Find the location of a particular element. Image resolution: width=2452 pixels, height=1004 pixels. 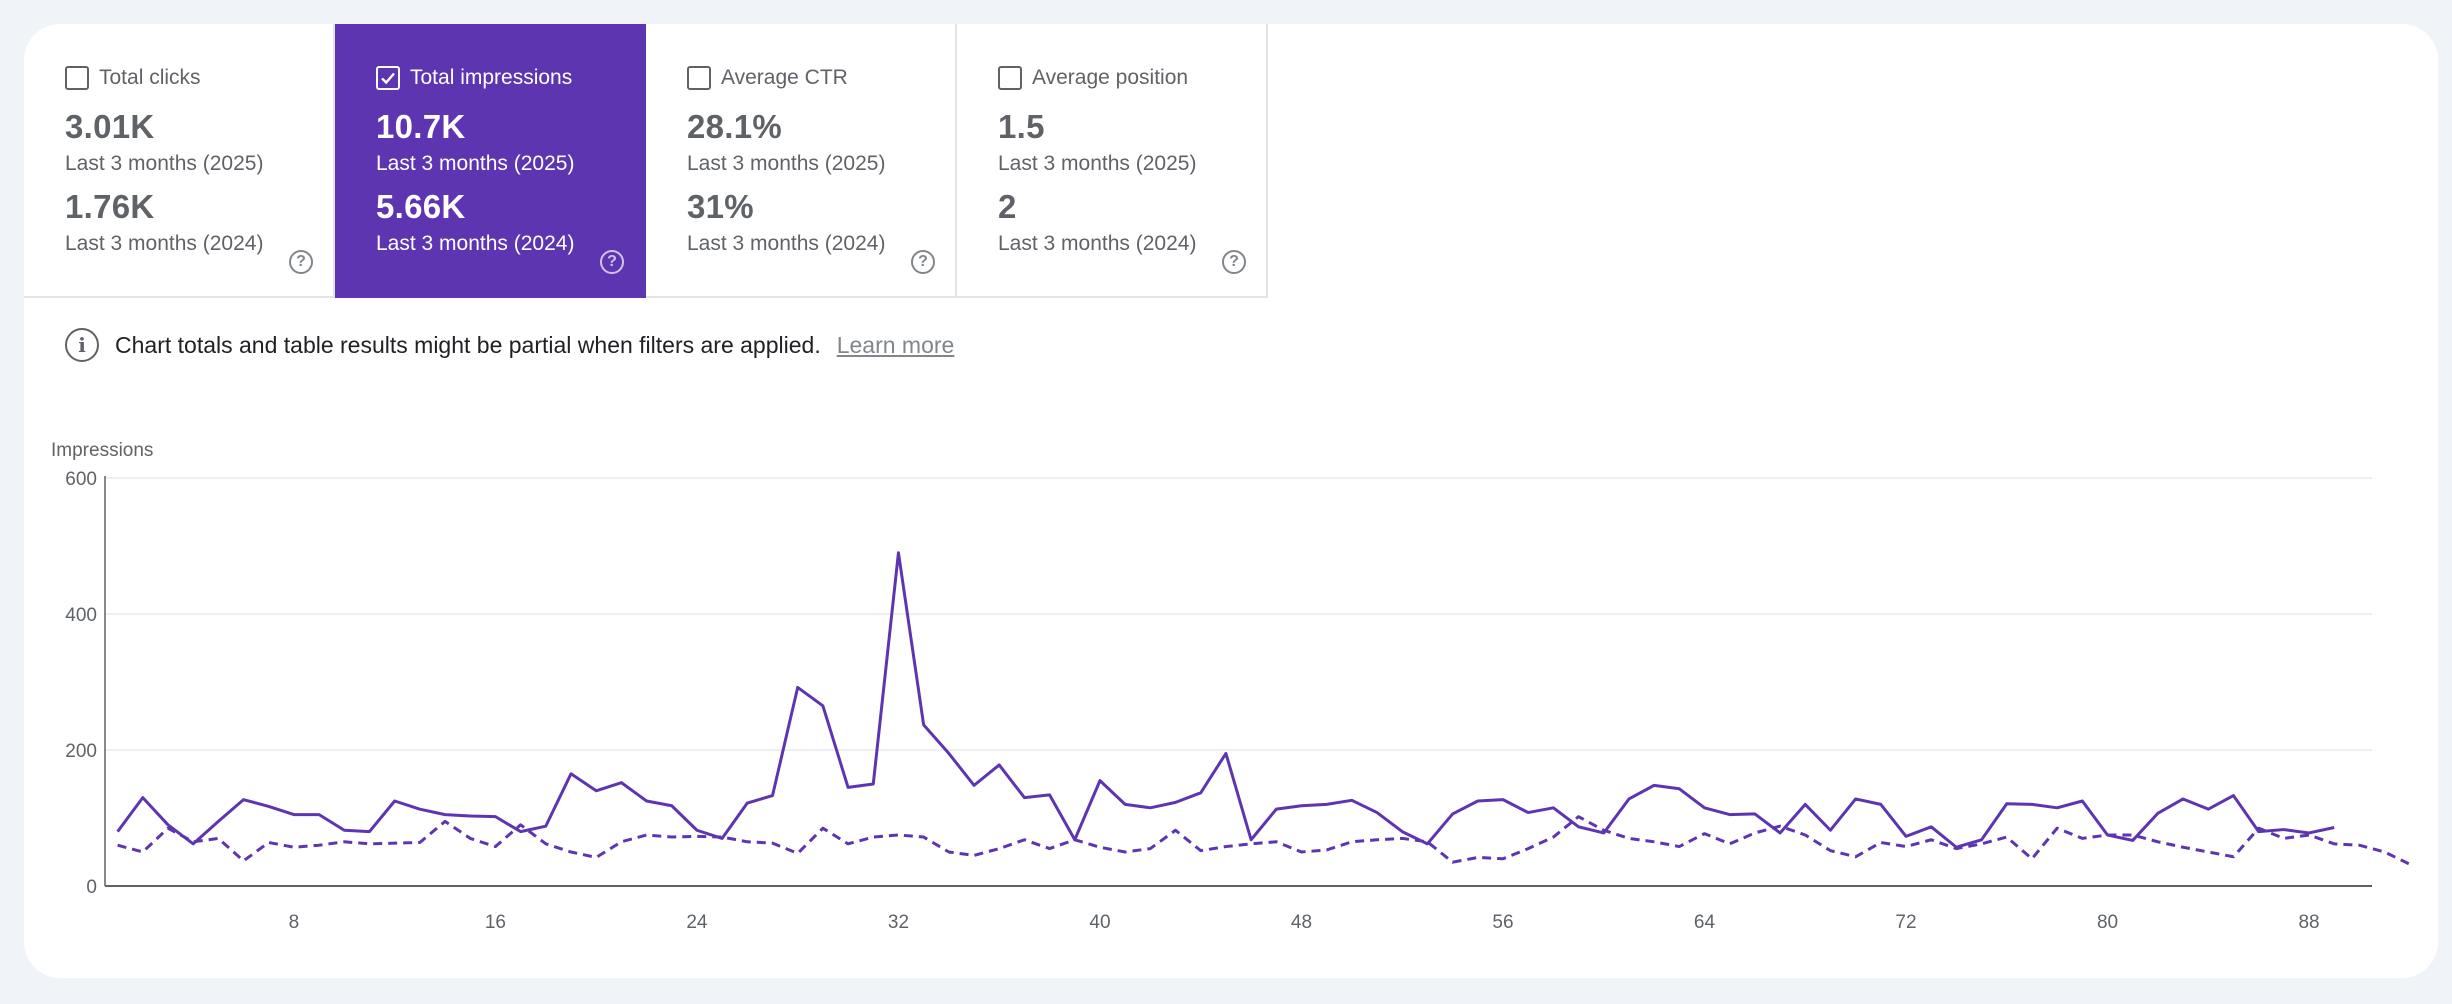

x-tick-label: 24 is located at coordinates (697, 922).